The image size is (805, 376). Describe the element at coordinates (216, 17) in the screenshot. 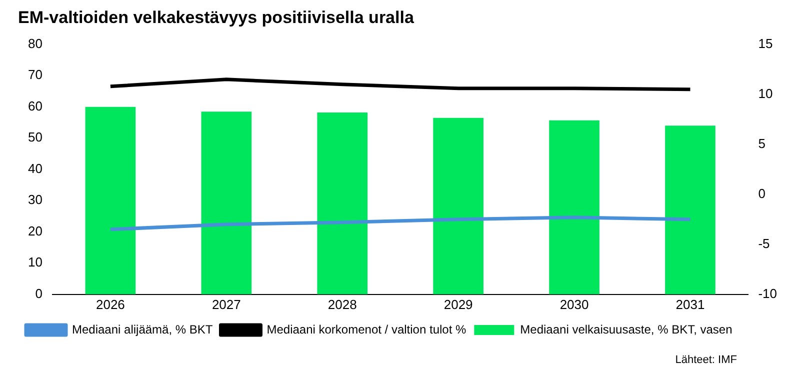

I see `chart-title: EM-valtioiden velkakestävyys positiivisella uralla` at that location.